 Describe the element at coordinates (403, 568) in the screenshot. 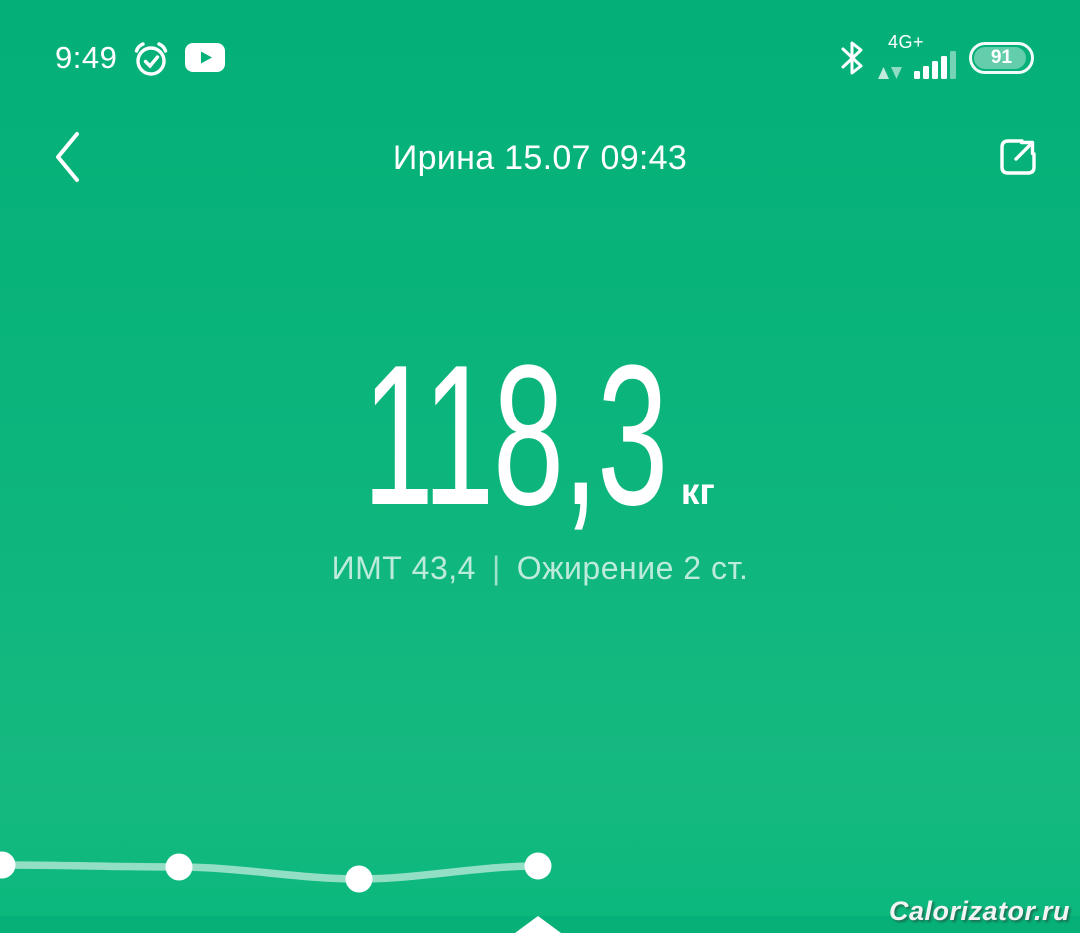

I see `bmi-value: ИМТ 43,4` at that location.